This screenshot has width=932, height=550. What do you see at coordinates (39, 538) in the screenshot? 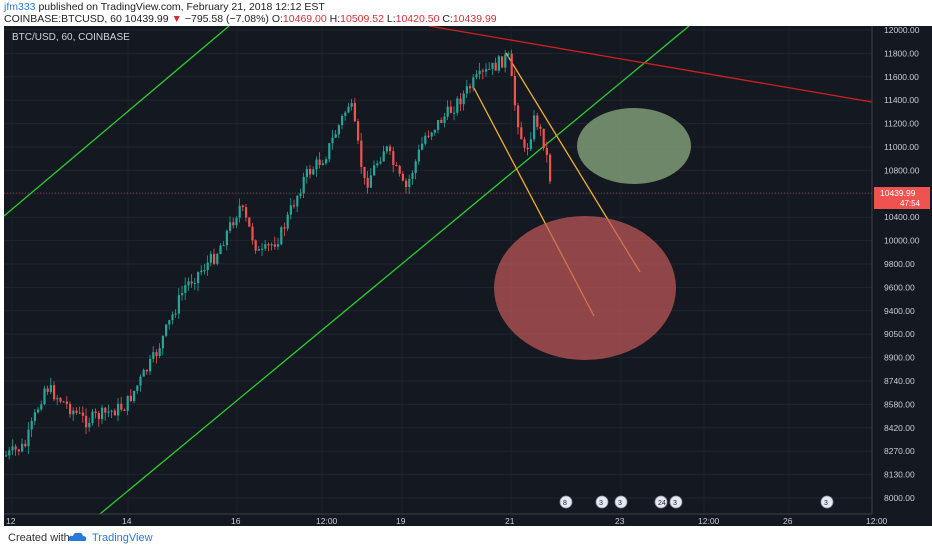
I see `created-with-label: Created with` at bounding box center [39, 538].